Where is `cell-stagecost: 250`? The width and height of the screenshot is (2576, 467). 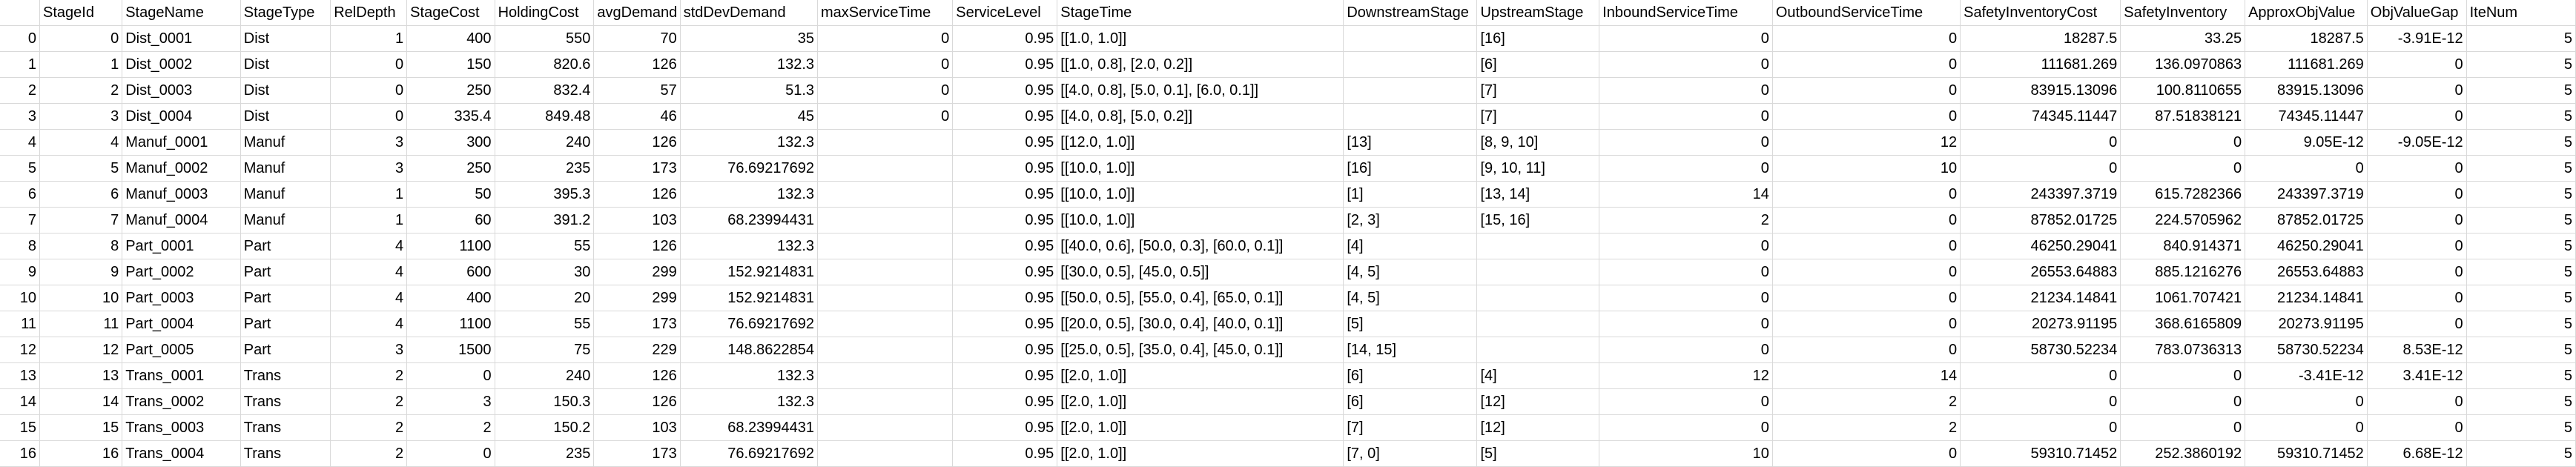 cell-stagecost: 250 is located at coordinates (450, 90).